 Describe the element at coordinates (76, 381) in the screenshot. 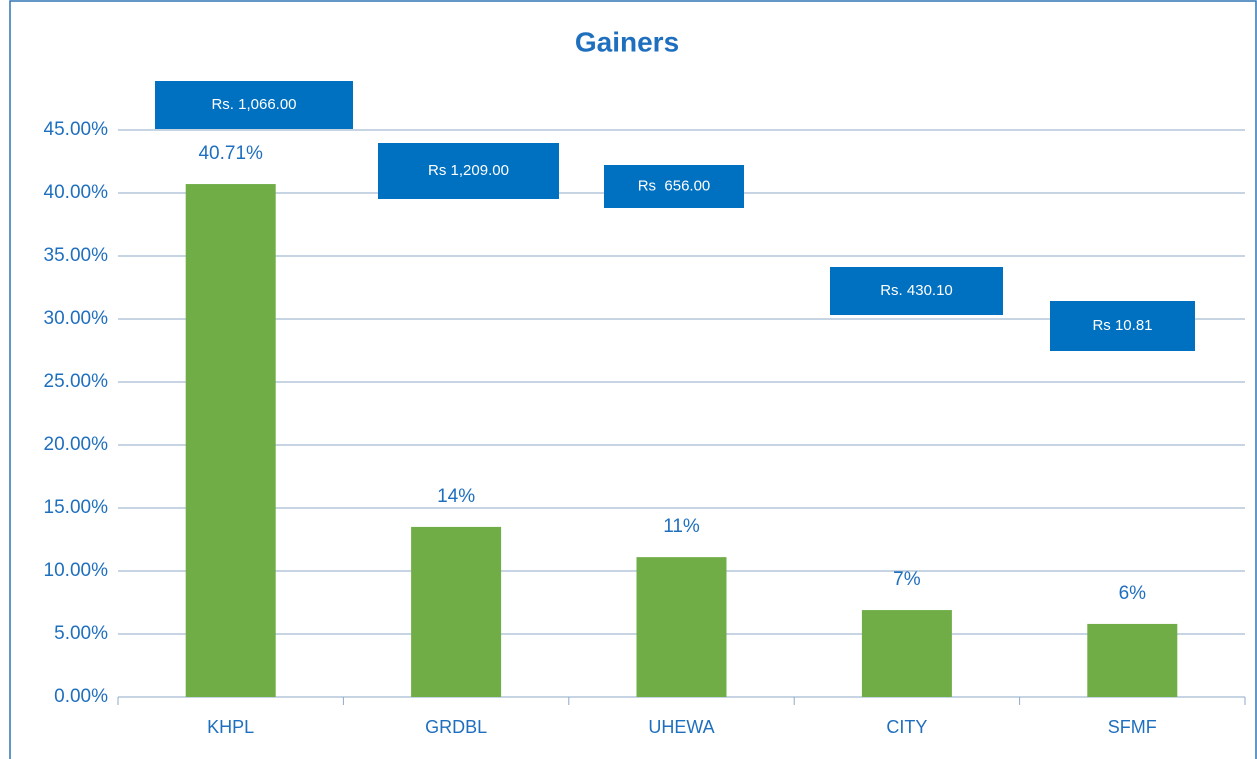

I see `y-tick-label: 25.00%` at that location.